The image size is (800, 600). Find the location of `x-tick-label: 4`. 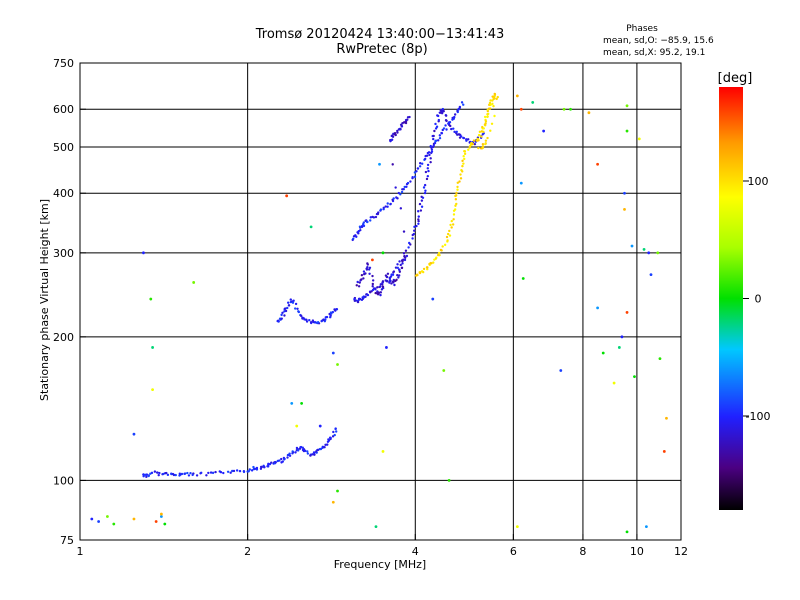

x-tick-label: 4 is located at coordinates (415, 551).